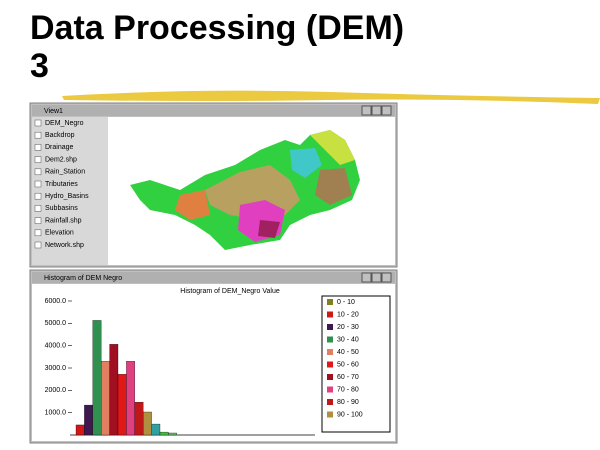 This screenshot has width=600, height=450. Describe the element at coordinates (65, 172) in the screenshot. I see `layer-name: Rain_Station` at that location.